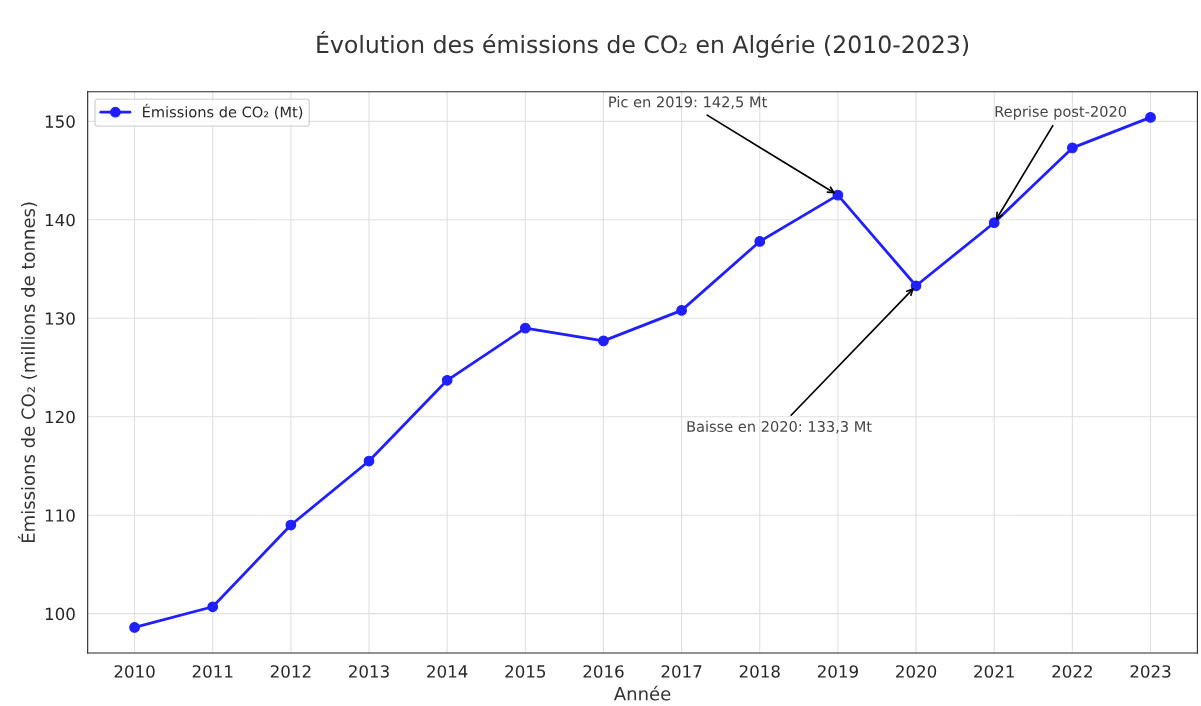  I want to click on x-axis-title: Année, so click(642, 693).